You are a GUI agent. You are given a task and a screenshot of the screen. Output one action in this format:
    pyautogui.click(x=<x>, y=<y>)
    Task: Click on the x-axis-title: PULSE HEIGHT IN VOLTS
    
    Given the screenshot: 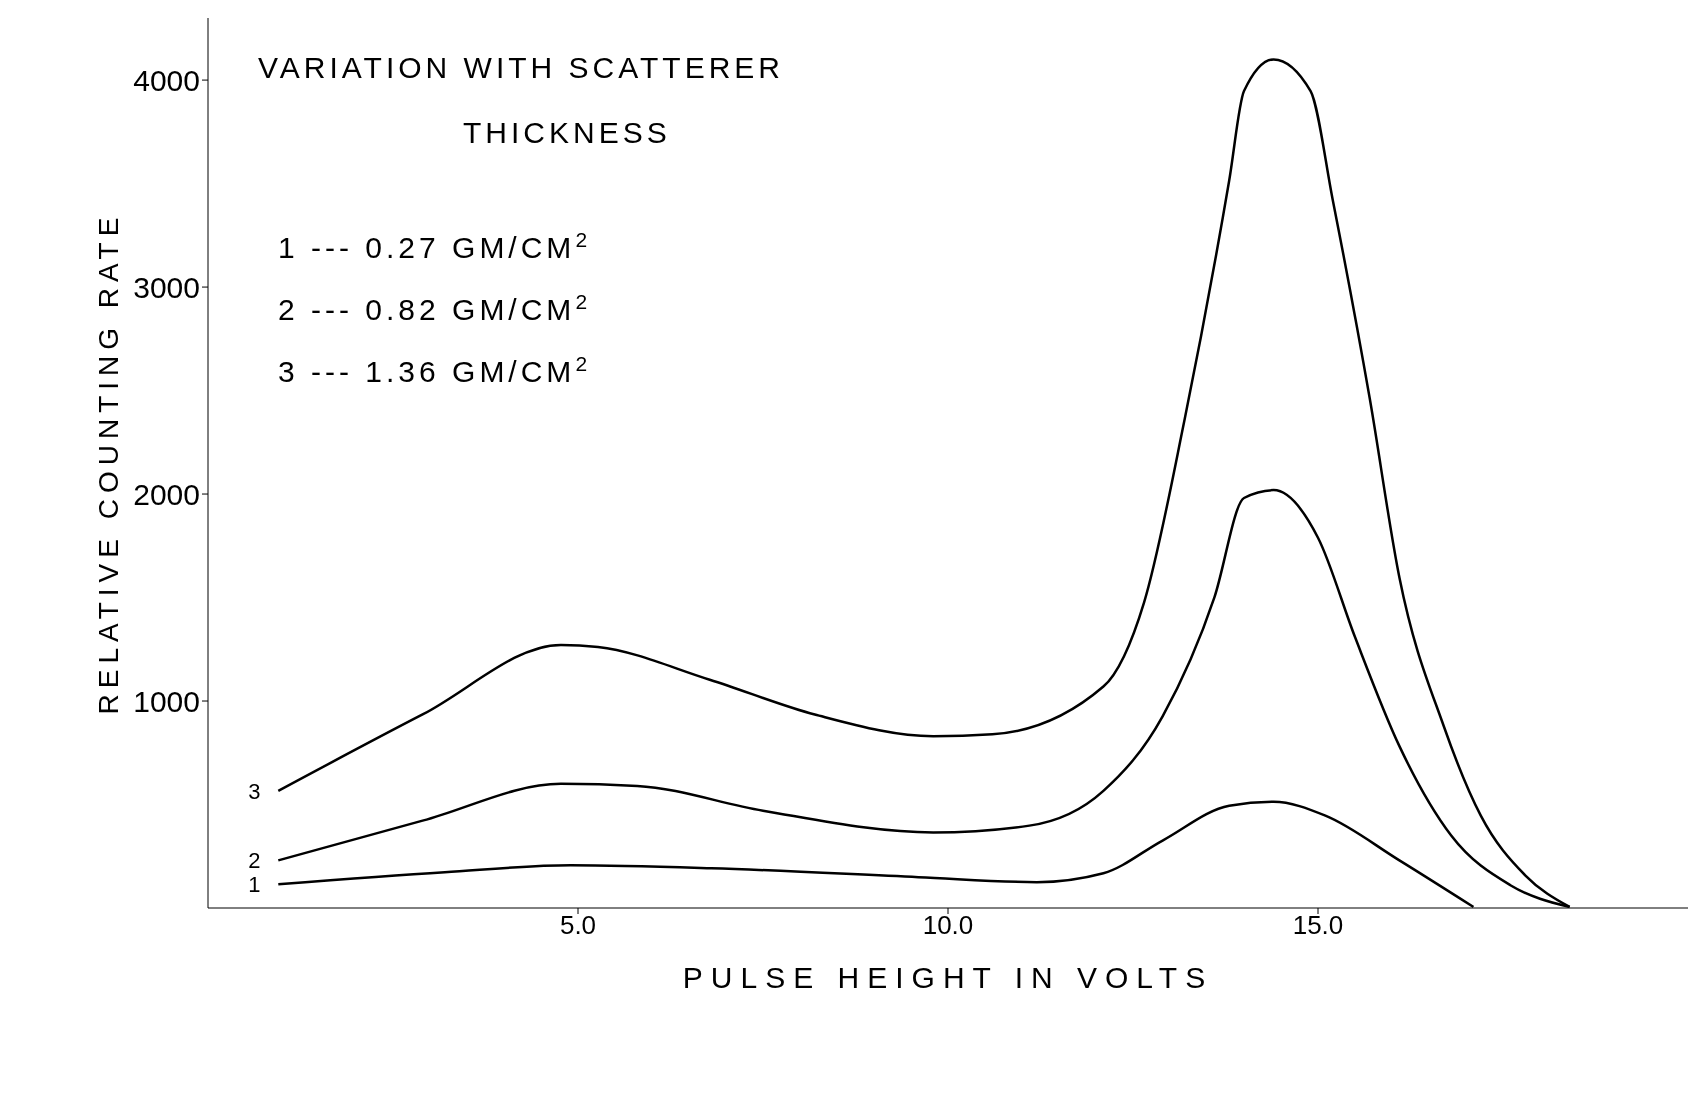 What is the action you would take?
    pyautogui.click(x=948, y=977)
    